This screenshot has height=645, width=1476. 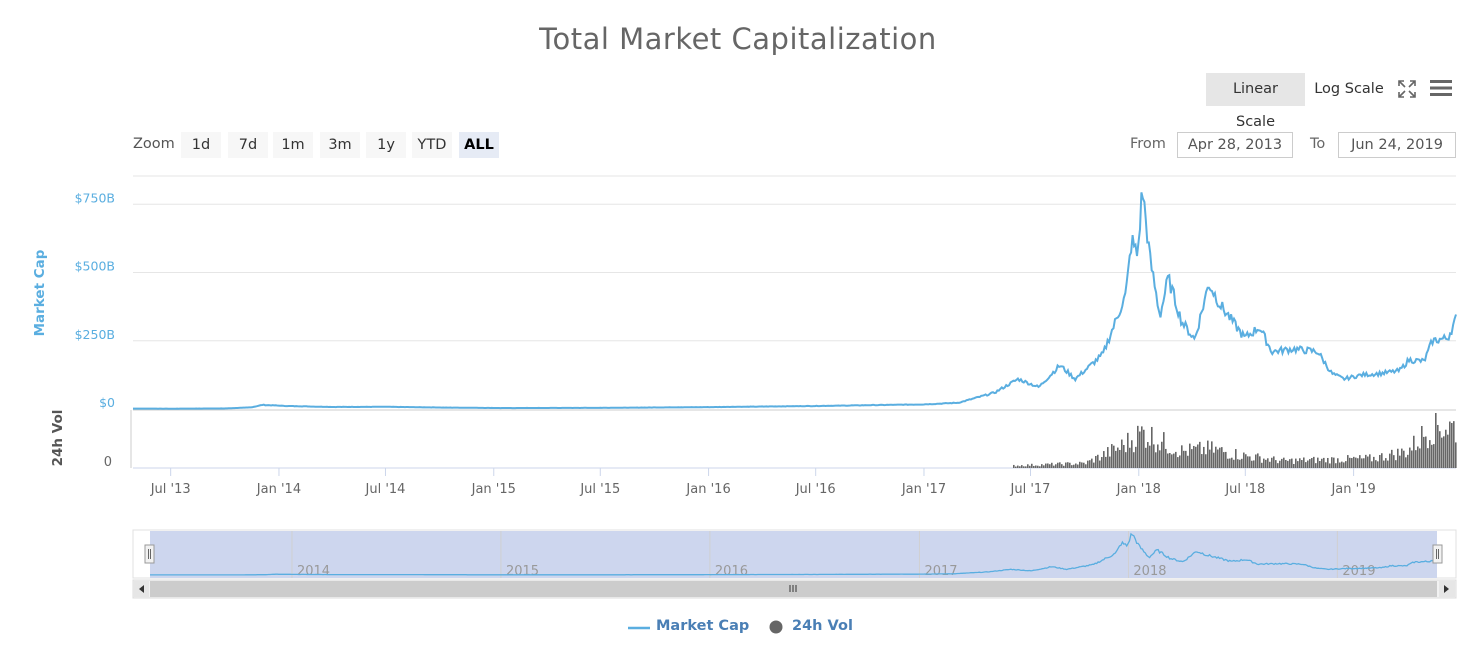 What do you see at coordinates (432, 145) in the screenshot?
I see `zoom-button-ytd: YTD` at bounding box center [432, 145].